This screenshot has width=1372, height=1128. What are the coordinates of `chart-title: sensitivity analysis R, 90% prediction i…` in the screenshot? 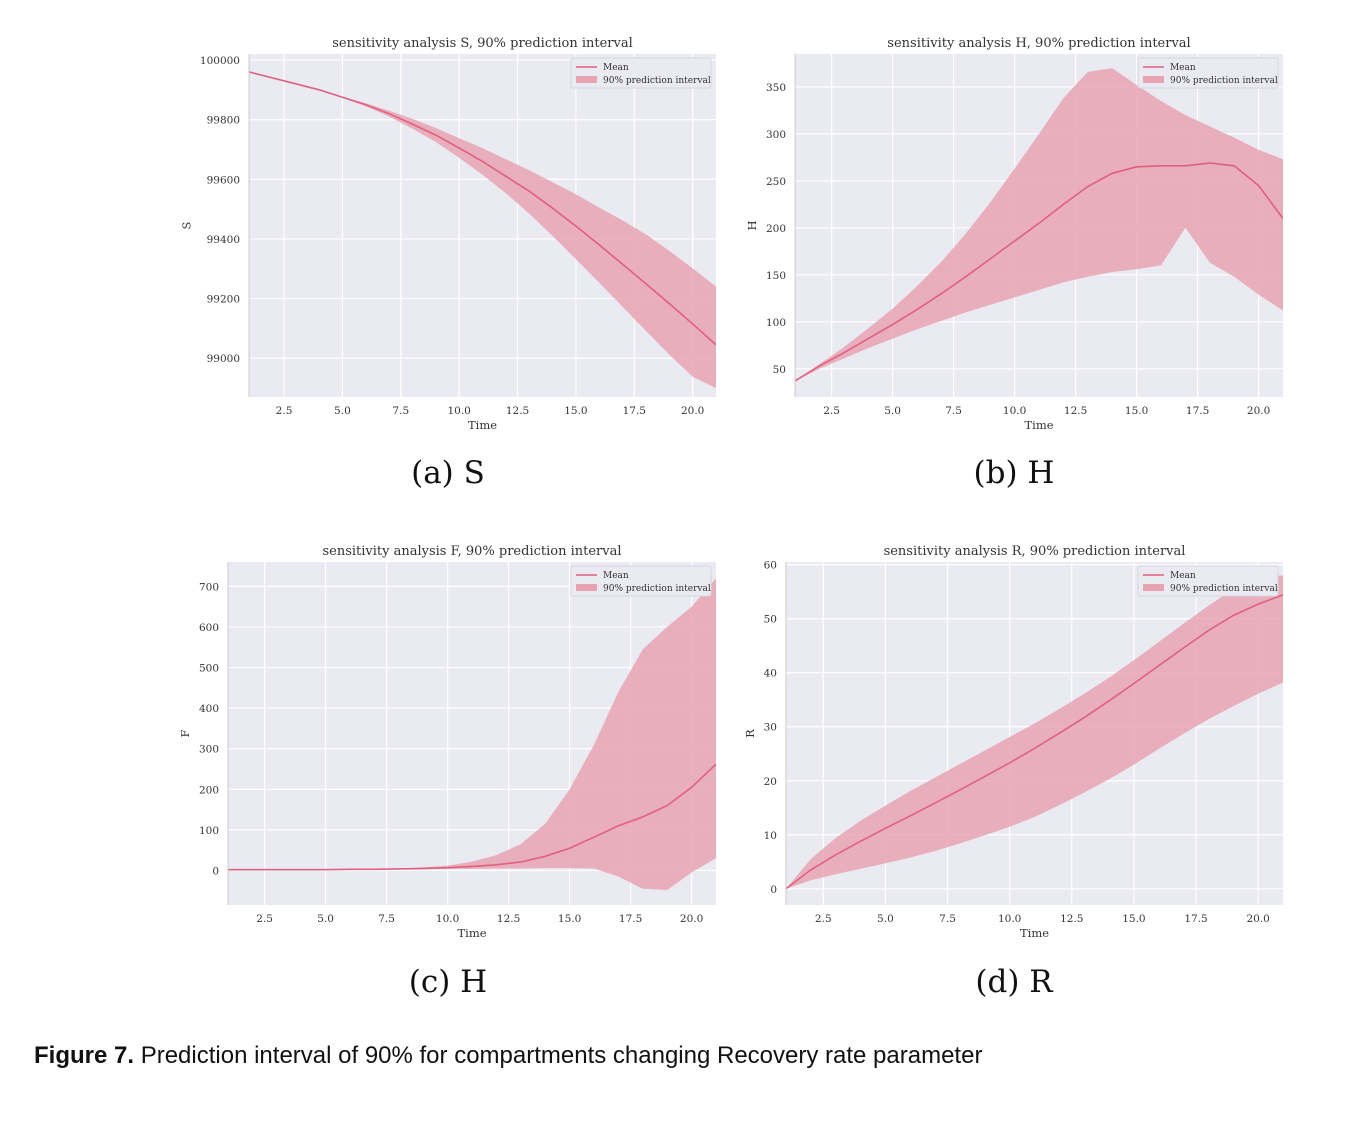 It's located at (1035, 551).